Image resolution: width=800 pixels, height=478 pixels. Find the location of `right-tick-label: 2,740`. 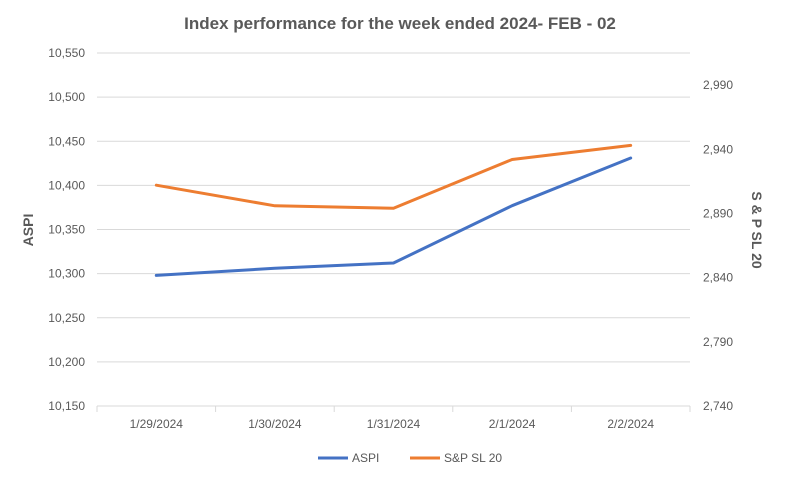

right-tick-label: 2,740 is located at coordinates (718, 406).